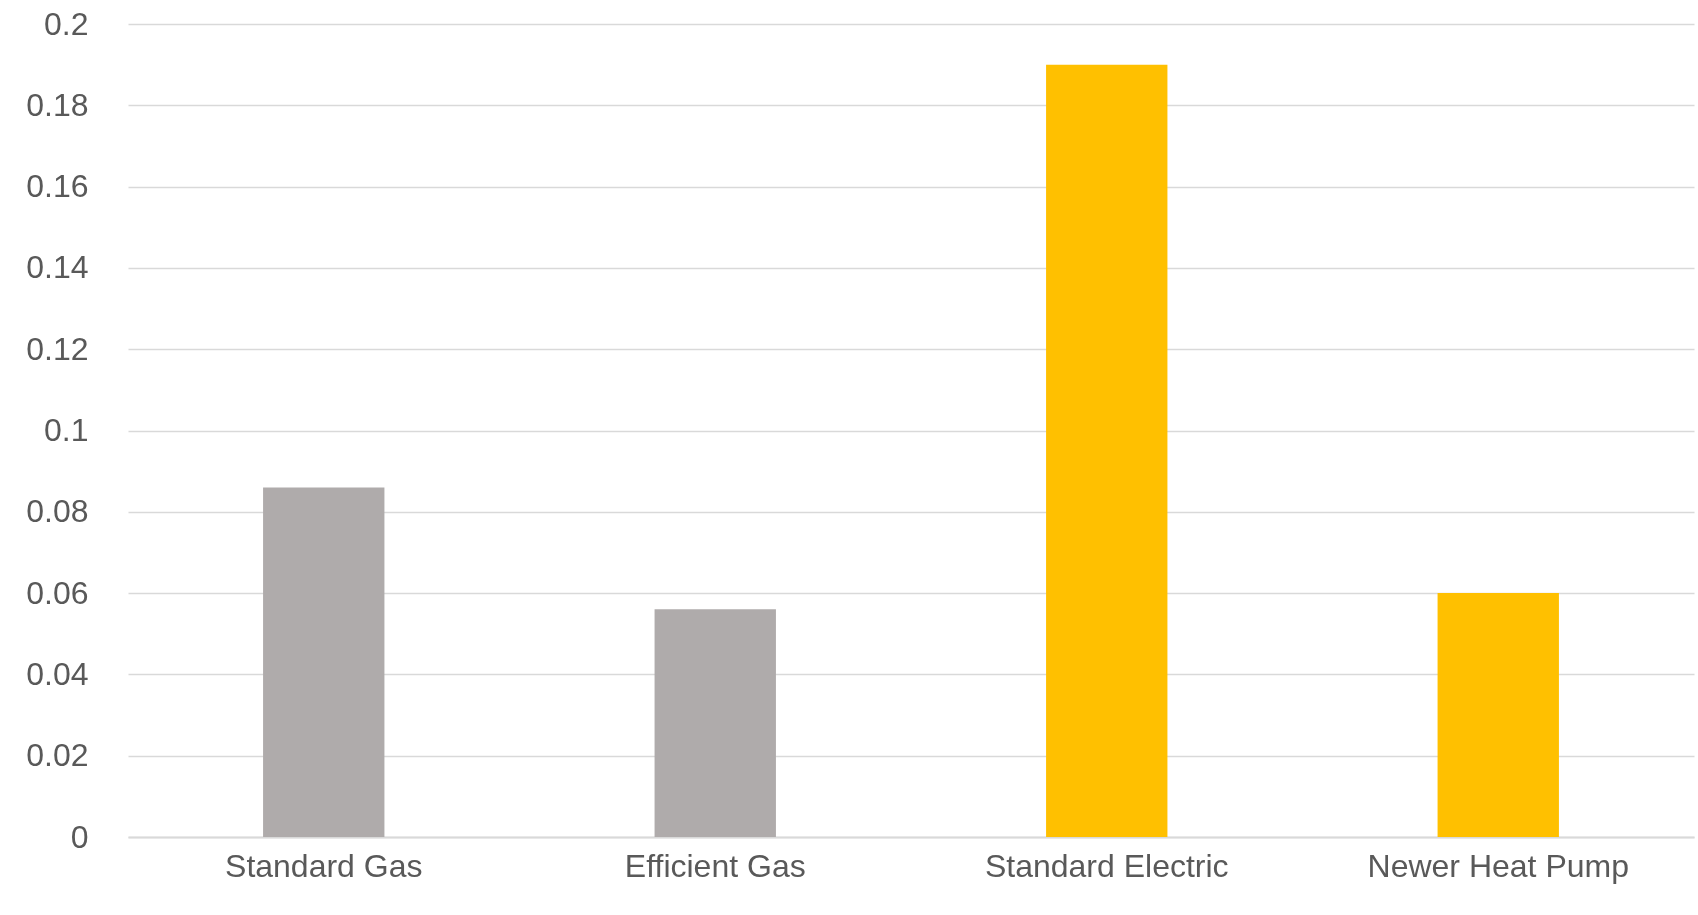  Describe the element at coordinates (57, 755) in the screenshot. I see `y-tick-label: 0.02` at that location.